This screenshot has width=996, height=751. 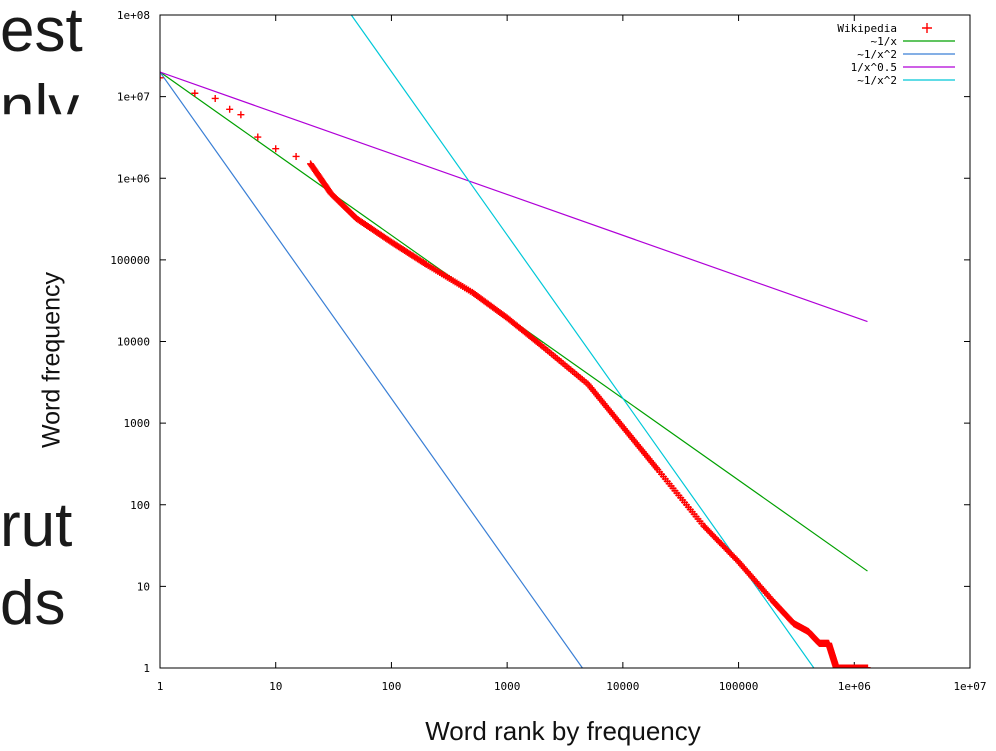 I want to click on y-tick-label: 1e+08, so click(x=133, y=15).